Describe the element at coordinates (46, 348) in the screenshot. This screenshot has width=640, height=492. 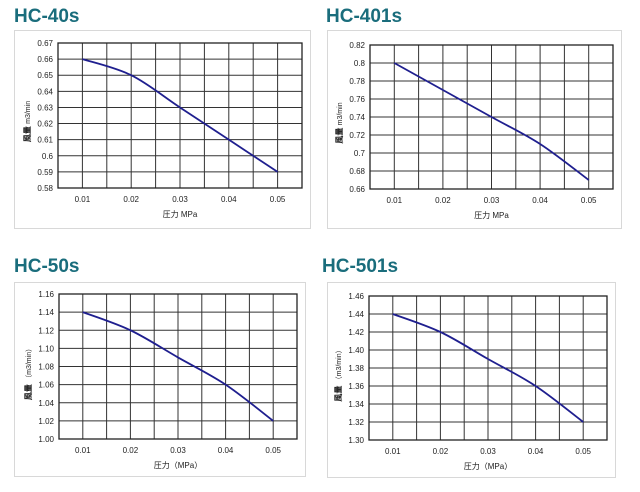
I see `y-tick-label: 1.10` at that location.